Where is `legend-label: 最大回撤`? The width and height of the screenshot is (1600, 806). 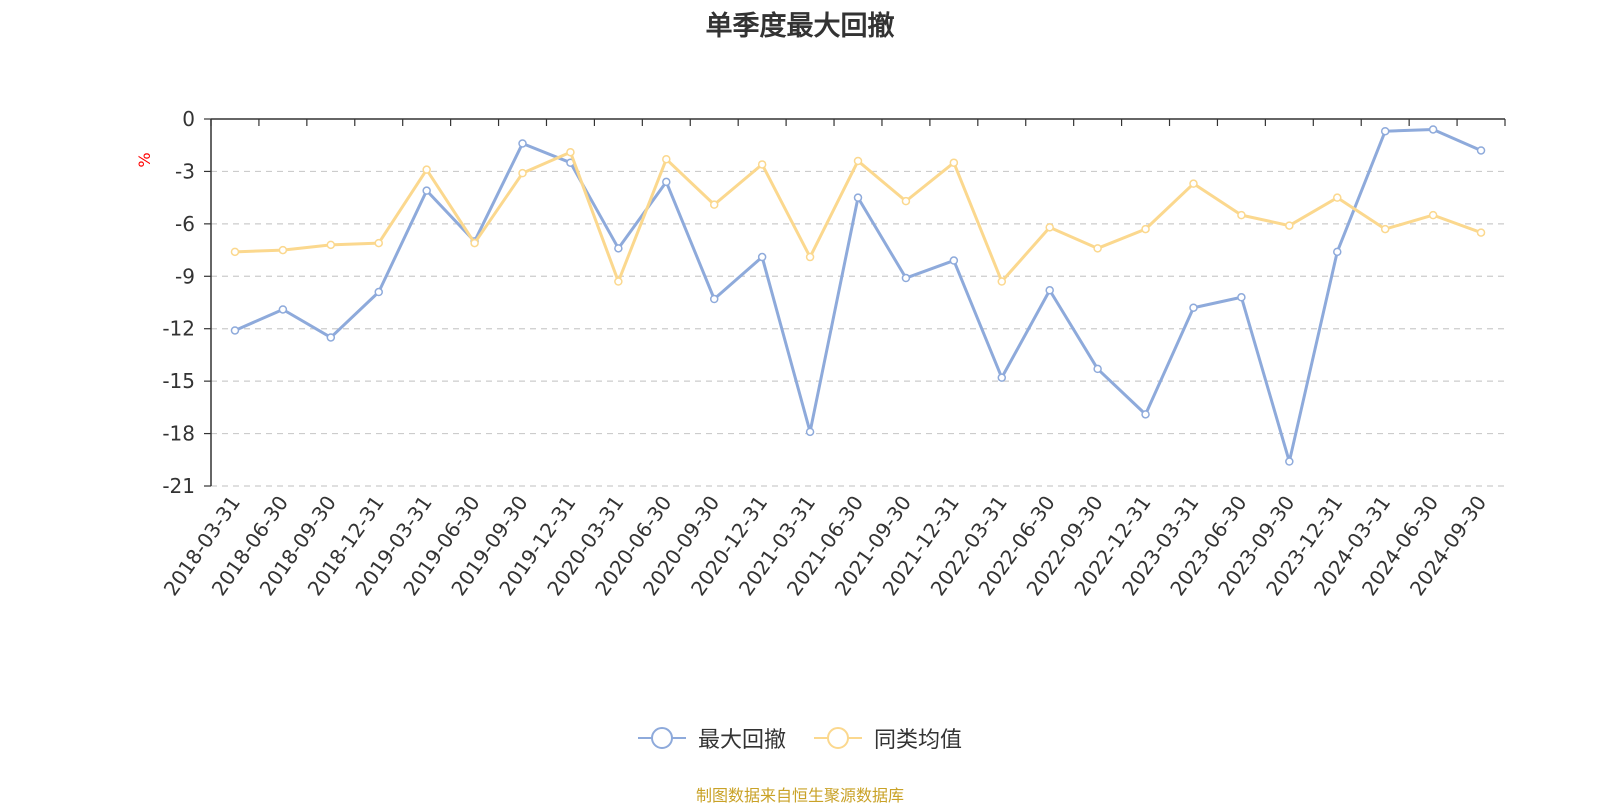 legend-label: 最大回撤 is located at coordinates (741, 740).